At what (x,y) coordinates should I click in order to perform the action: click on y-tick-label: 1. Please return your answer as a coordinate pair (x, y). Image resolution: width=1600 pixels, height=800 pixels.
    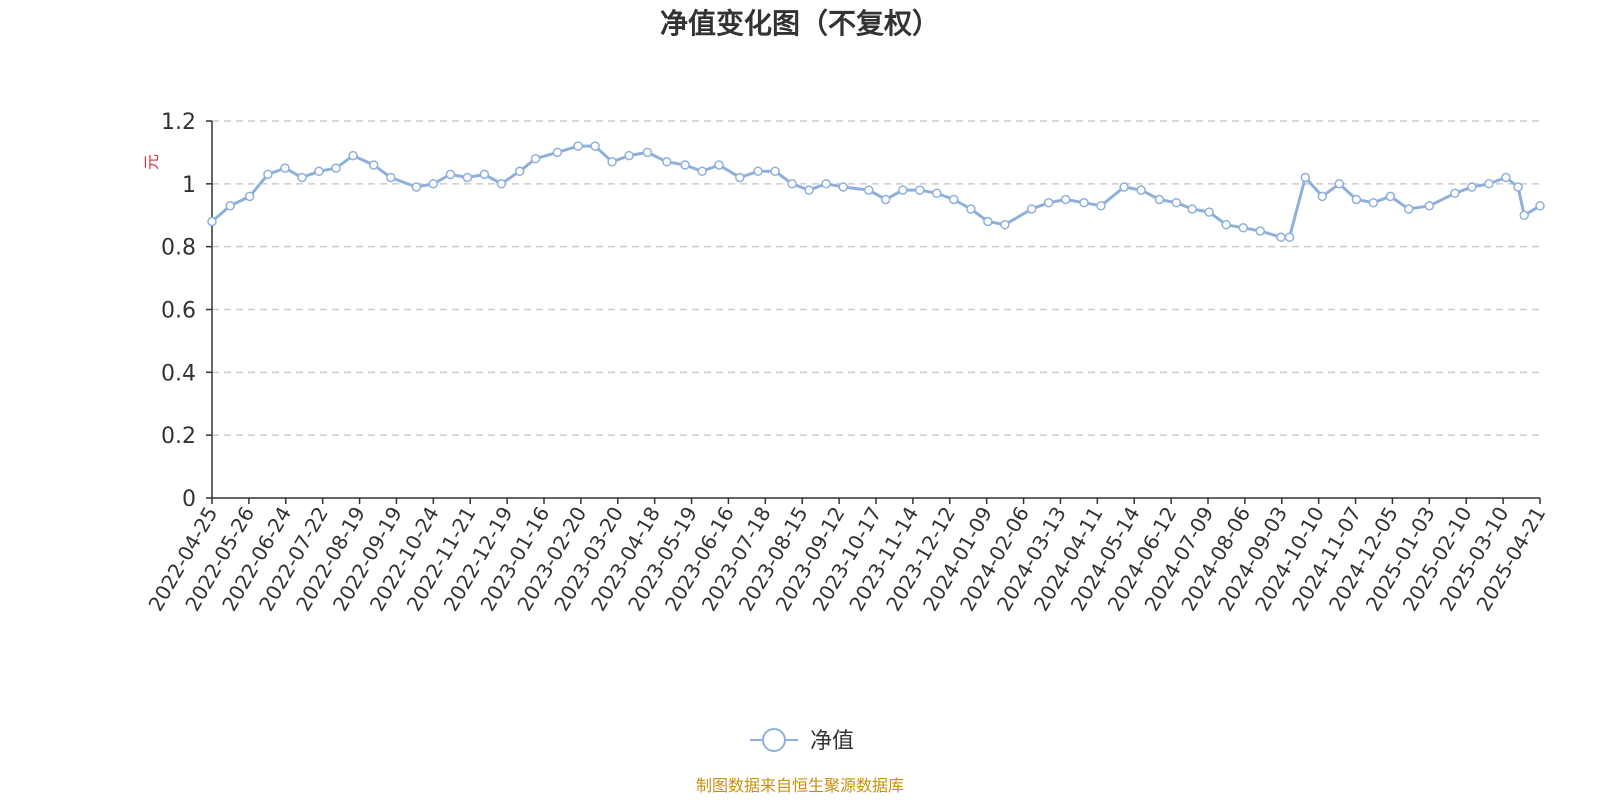
    Looking at the image, I should click on (189, 185).